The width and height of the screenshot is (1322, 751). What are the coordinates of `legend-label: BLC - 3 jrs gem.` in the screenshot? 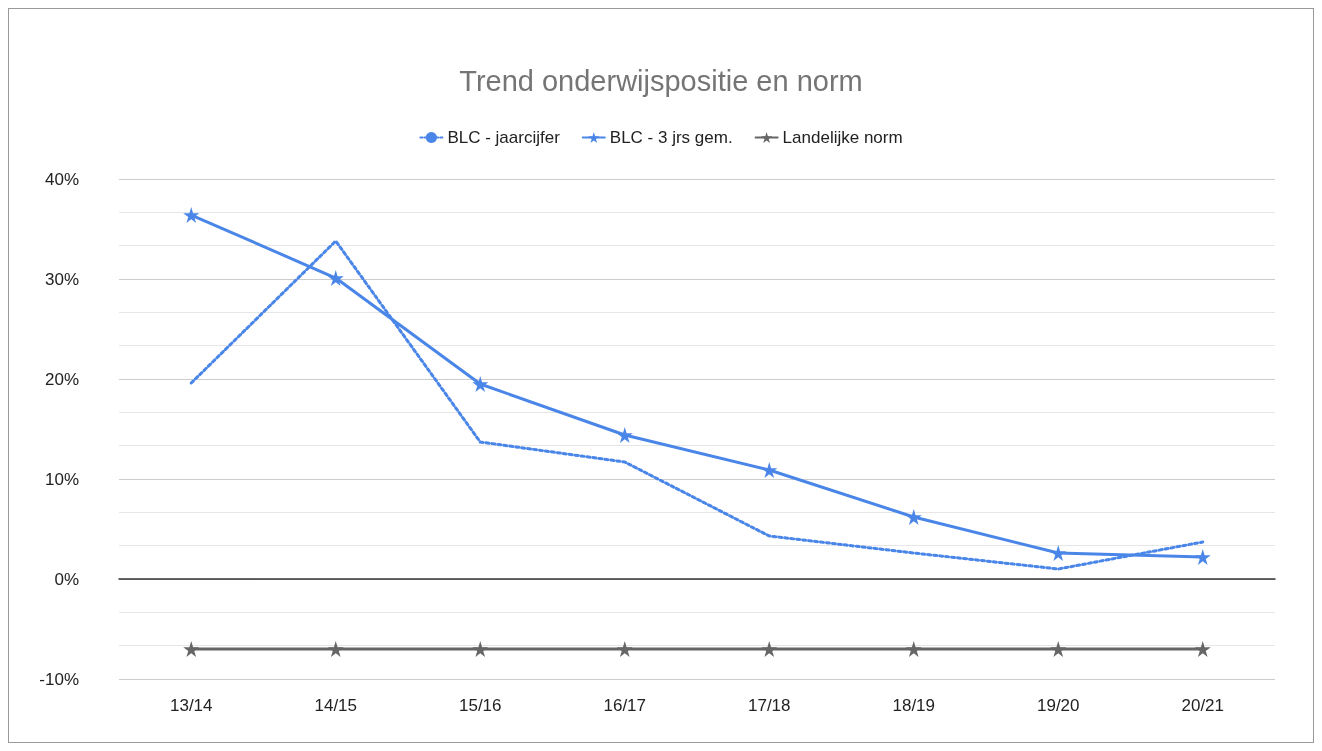 It's located at (671, 137).